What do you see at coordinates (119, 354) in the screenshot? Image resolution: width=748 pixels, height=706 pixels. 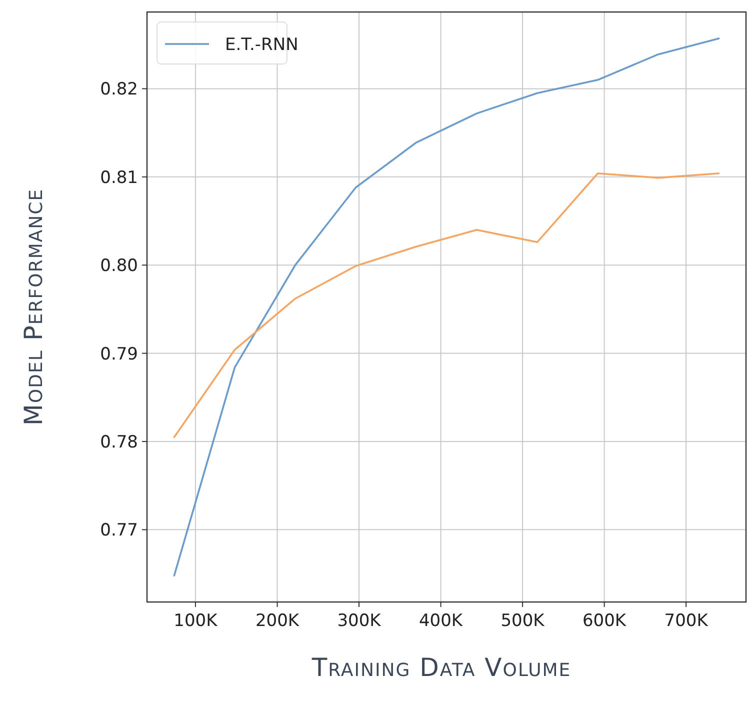 I see `y-tick-label: 0.79` at bounding box center [119, 354].